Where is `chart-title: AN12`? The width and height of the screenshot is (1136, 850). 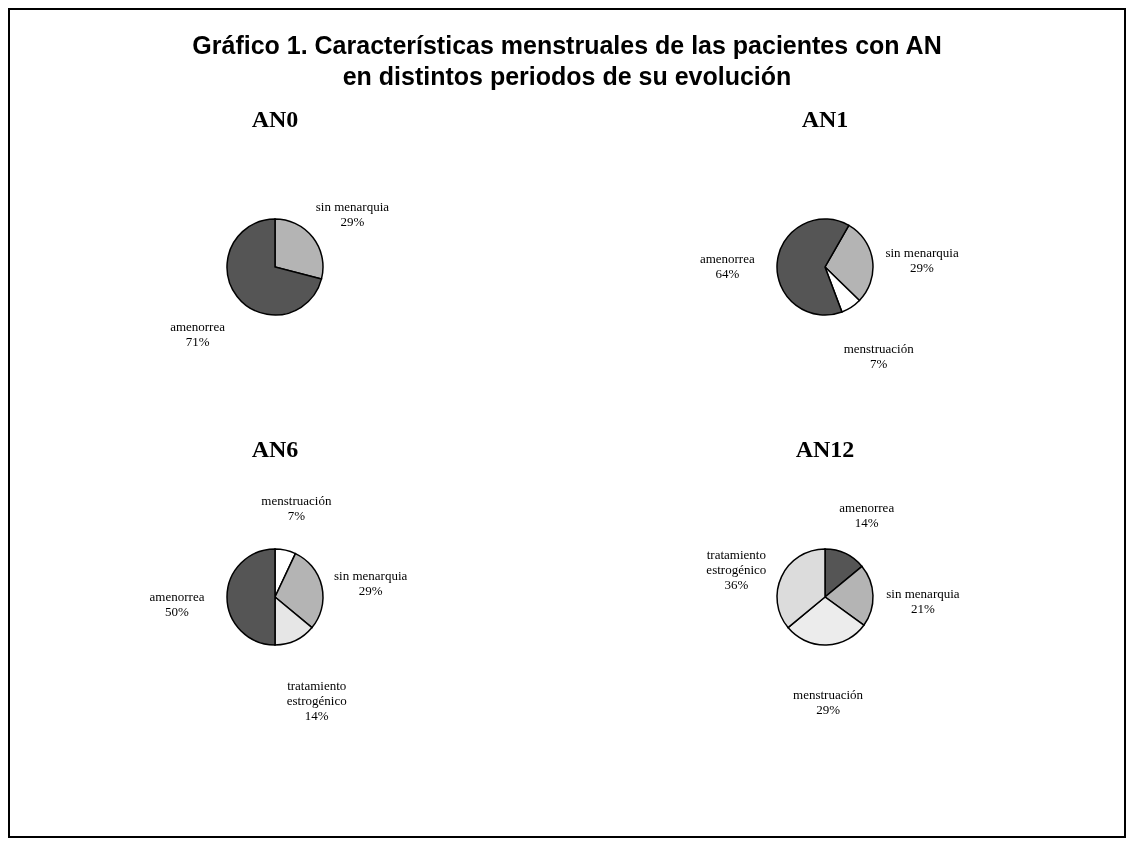
chart-title: AN12 is located at coordinates (825, 448).